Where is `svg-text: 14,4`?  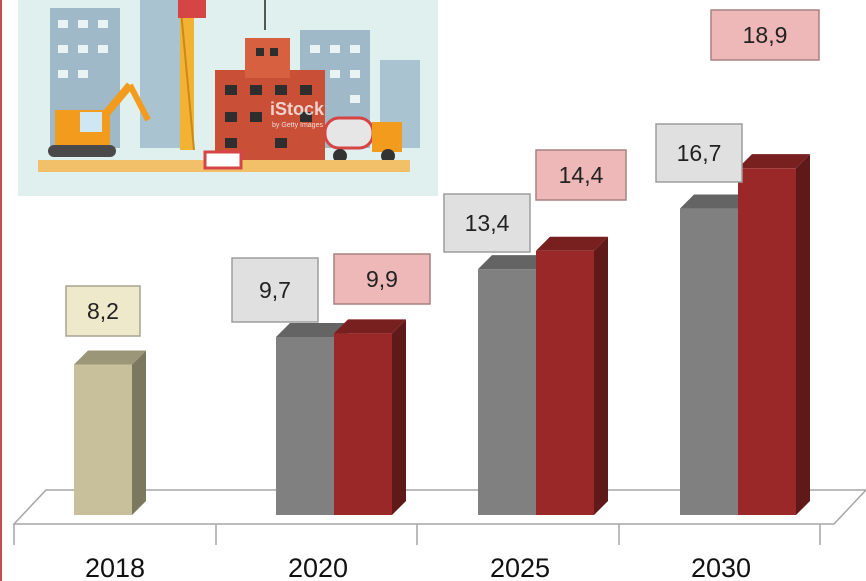 svg-text: 14,4 is located at coordinates (581, 175).